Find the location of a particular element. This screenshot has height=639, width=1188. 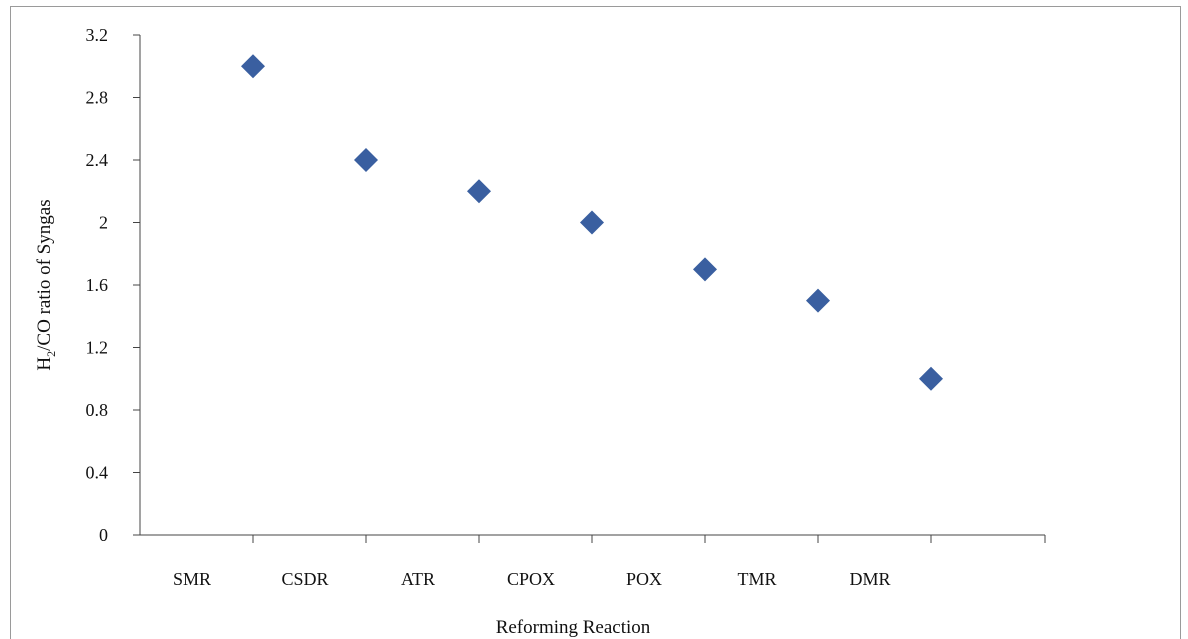

y-tick-label: 2.4 is located at coordinates (97, 160).